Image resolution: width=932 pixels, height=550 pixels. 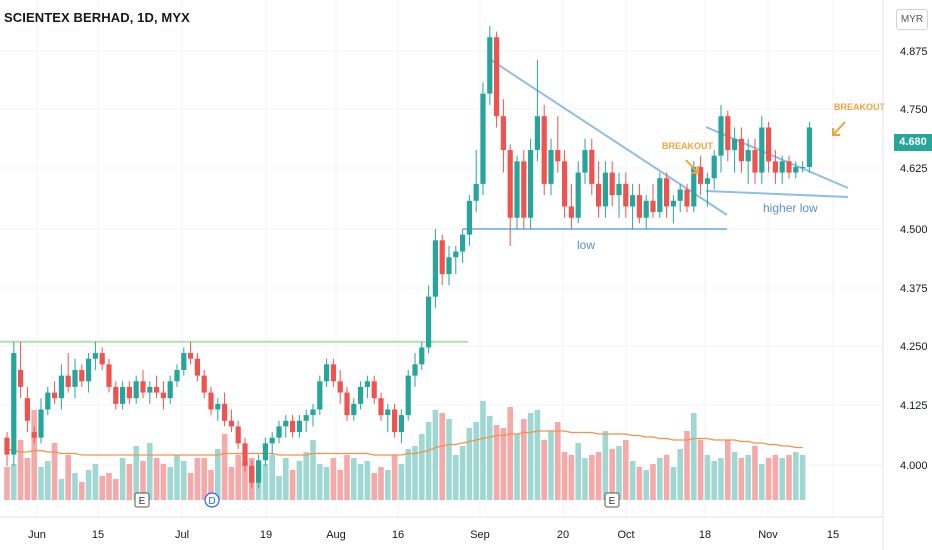 I want to click on currency-button: MYR, so click(x=912, y=19).